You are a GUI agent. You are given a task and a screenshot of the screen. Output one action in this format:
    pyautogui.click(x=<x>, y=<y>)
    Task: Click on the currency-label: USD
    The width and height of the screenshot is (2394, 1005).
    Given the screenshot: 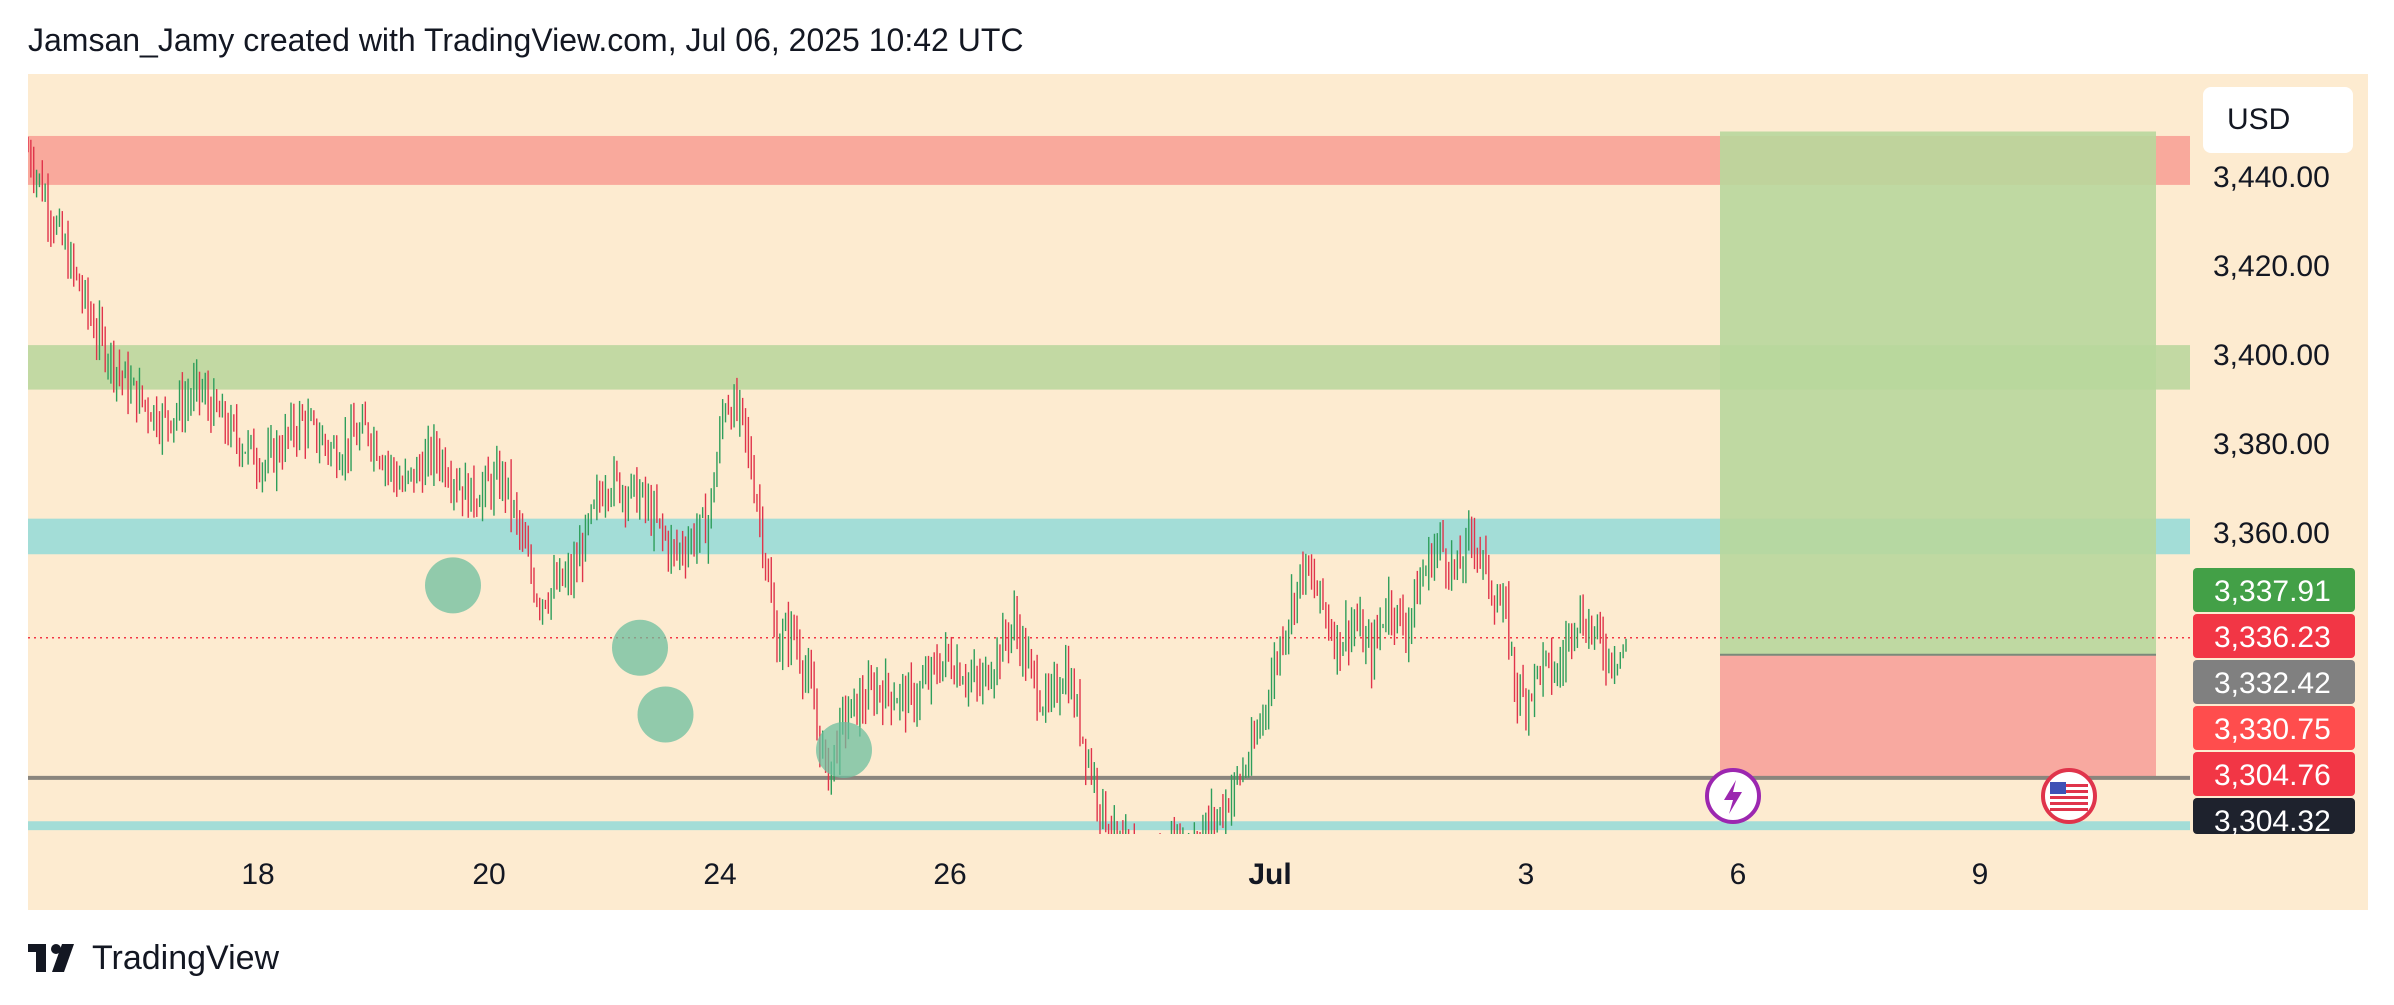 What is the action you would take?
    pyautogui.click(x=2278, y=120)
    